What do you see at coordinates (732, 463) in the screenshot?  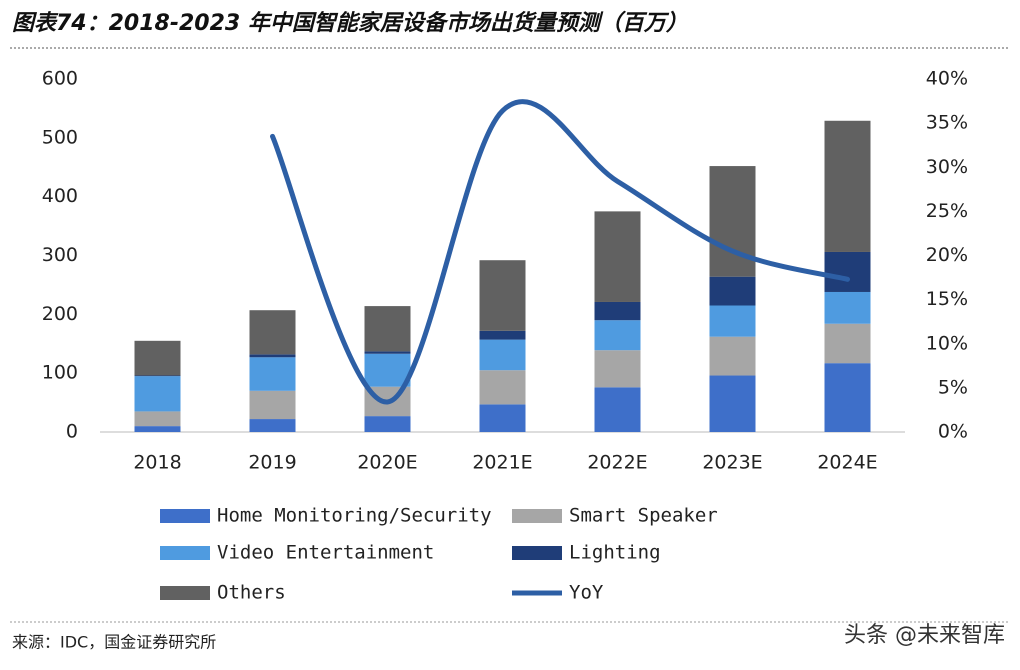 I see `x-tick-label: 2023E` at bounding box center [732, 463].